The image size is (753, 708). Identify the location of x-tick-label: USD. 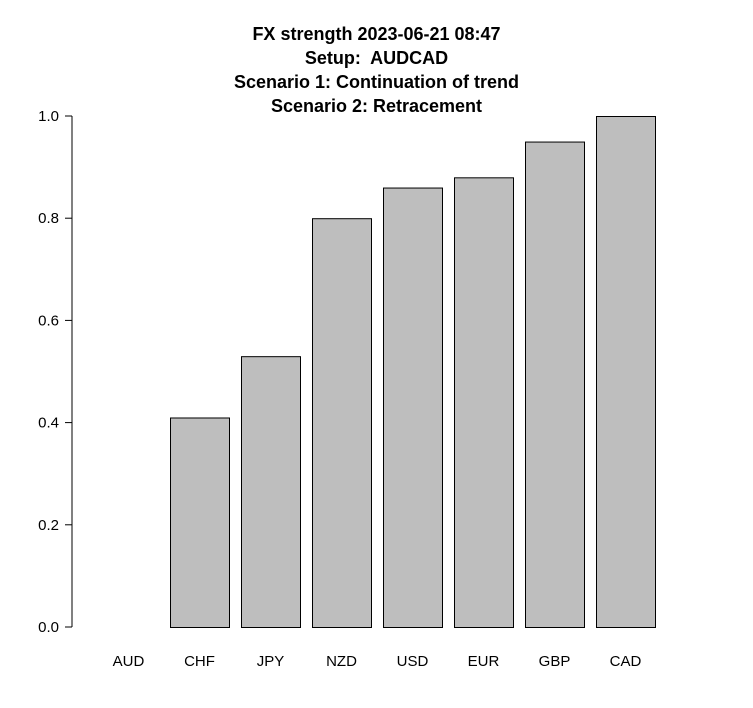
(413, 661).